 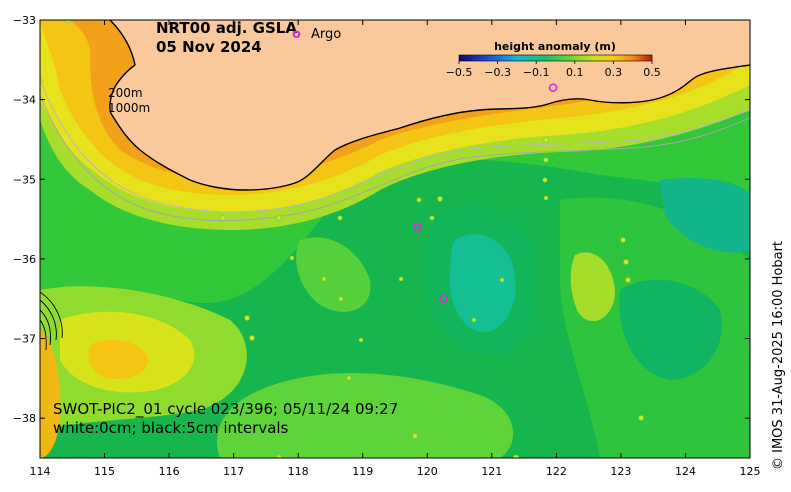 I want to click on argo-legend-label: Argo, so click(x=326, y=34).